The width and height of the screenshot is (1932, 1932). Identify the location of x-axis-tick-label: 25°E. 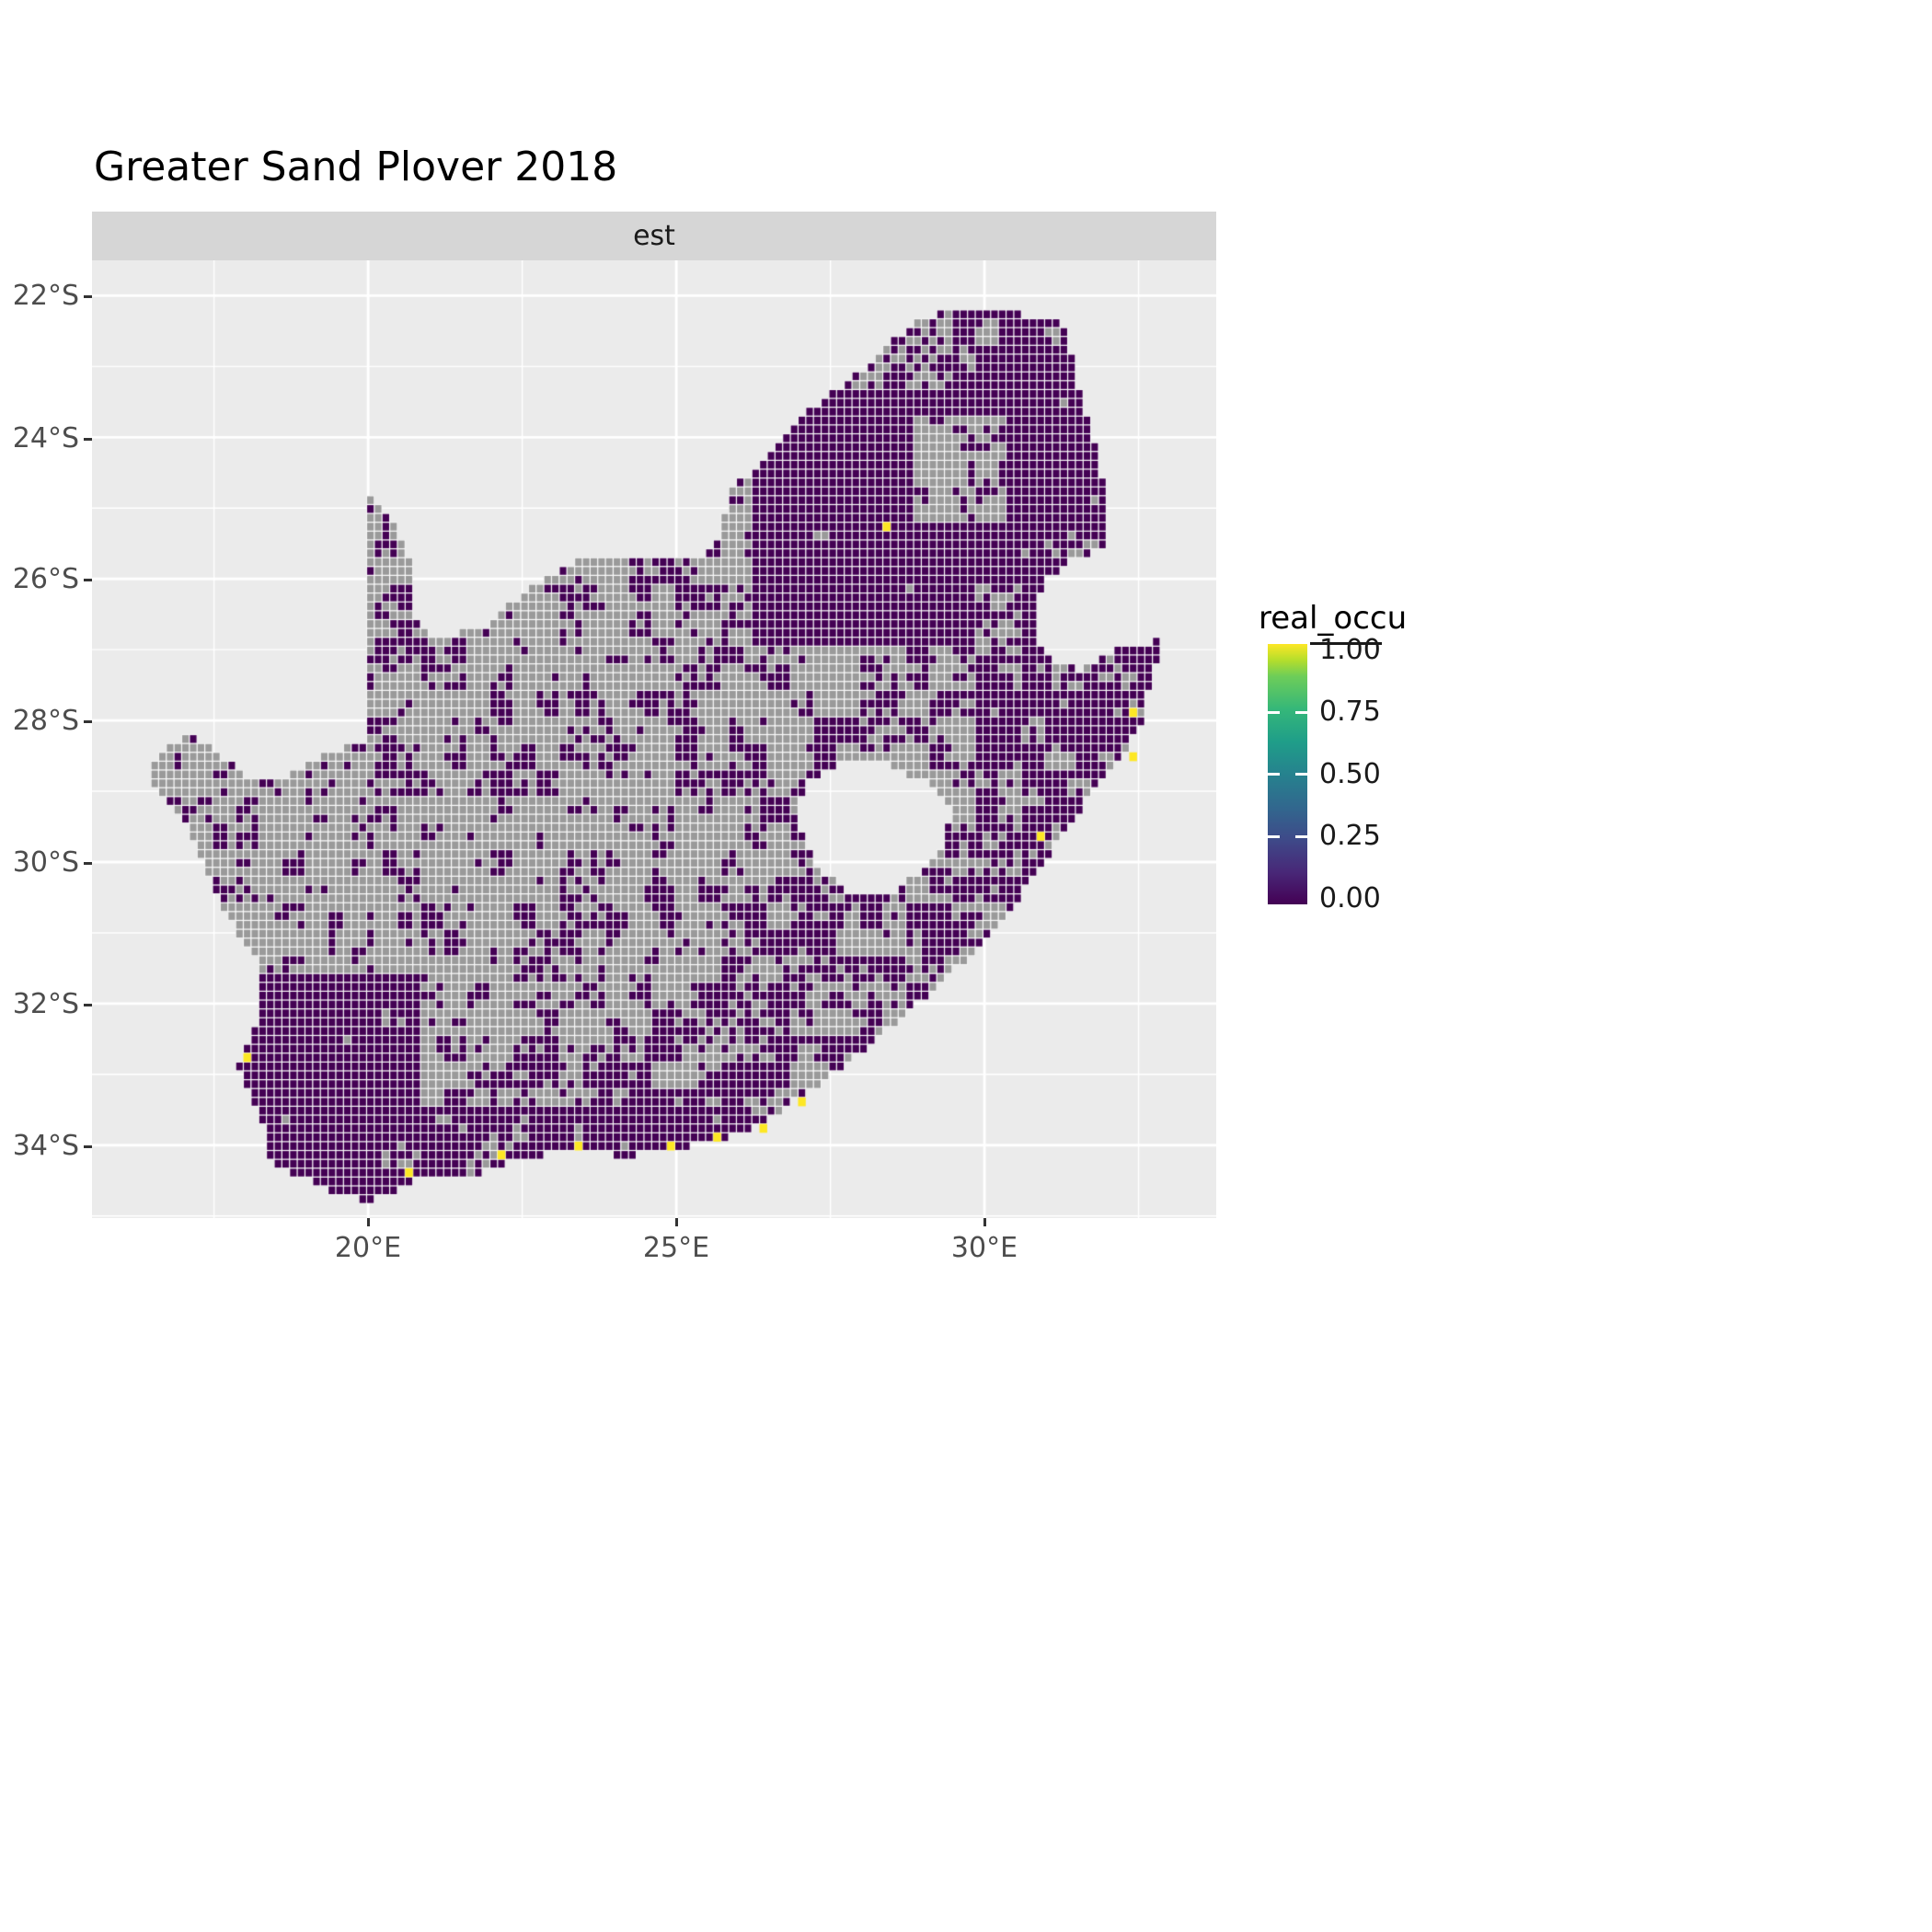
(676, 1248).